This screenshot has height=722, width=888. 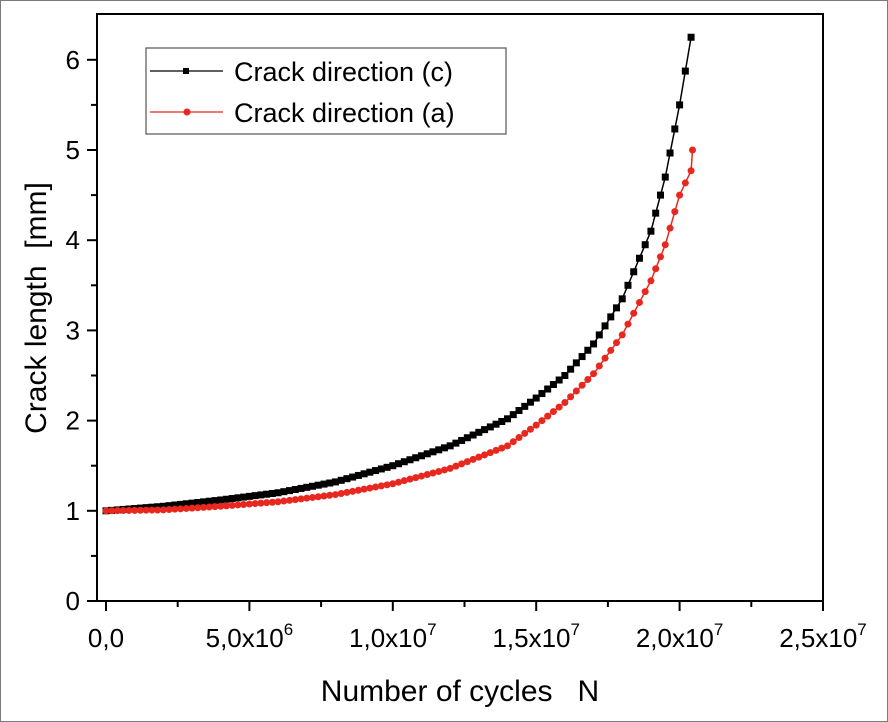 What do you see at coordinates (187, 112) in the screenshot?
I see `circle-marker-icon` at bounding box center [187, 112].